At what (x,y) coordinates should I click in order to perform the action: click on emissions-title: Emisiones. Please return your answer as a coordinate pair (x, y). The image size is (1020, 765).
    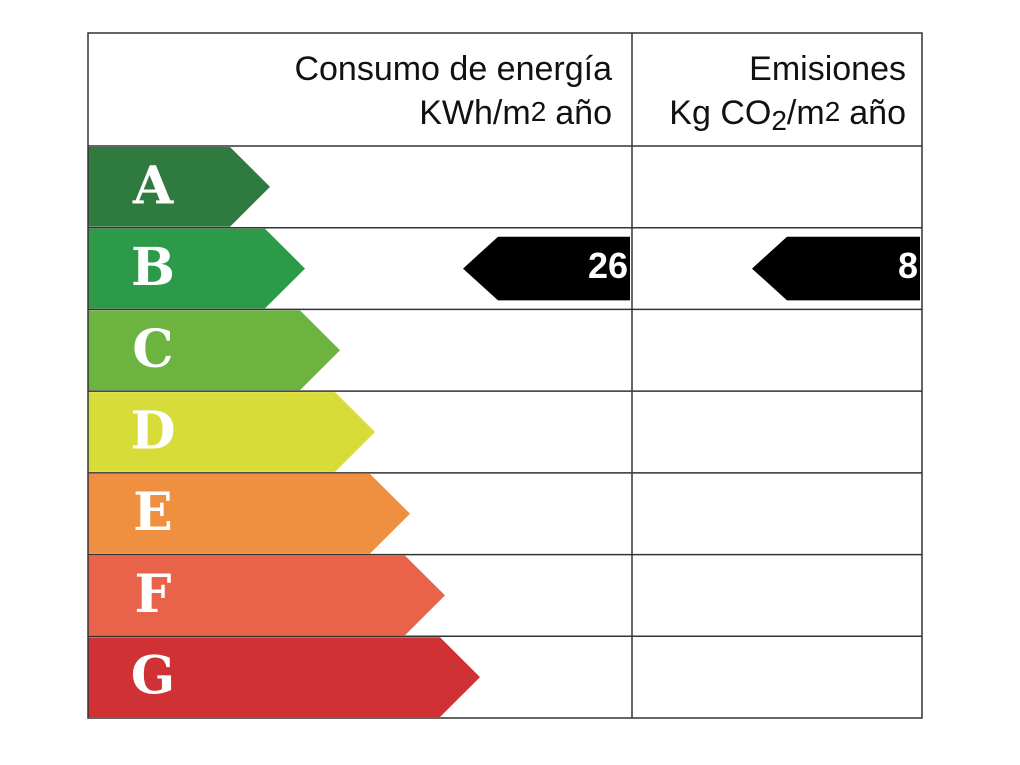
    Looking at the image, I should click on (827, 69).